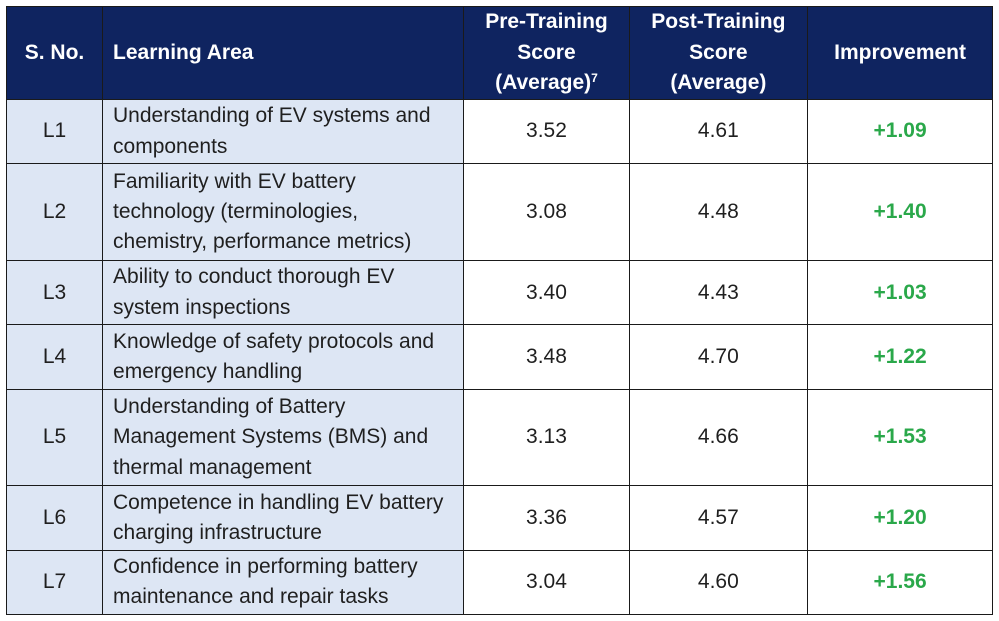 This screenshot has height=621, width=999. Describe the element at coordinates (718, 437) in the screenshot. I see `row-post-score: 4.66` at that location.